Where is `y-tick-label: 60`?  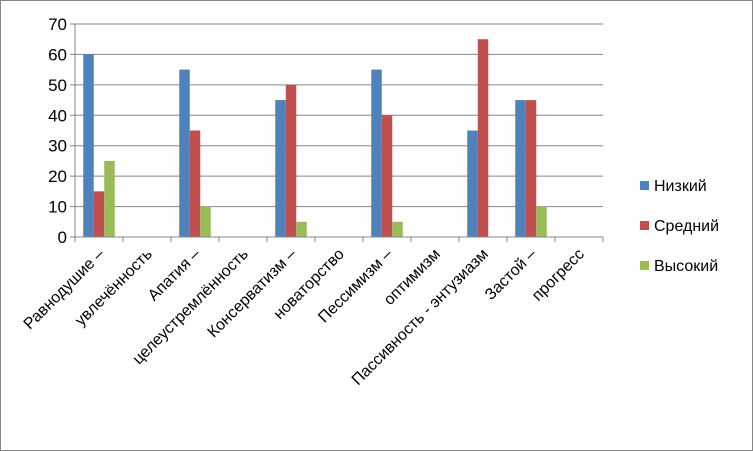
y-tick-label: 60 is located at coordinates (57, 54).